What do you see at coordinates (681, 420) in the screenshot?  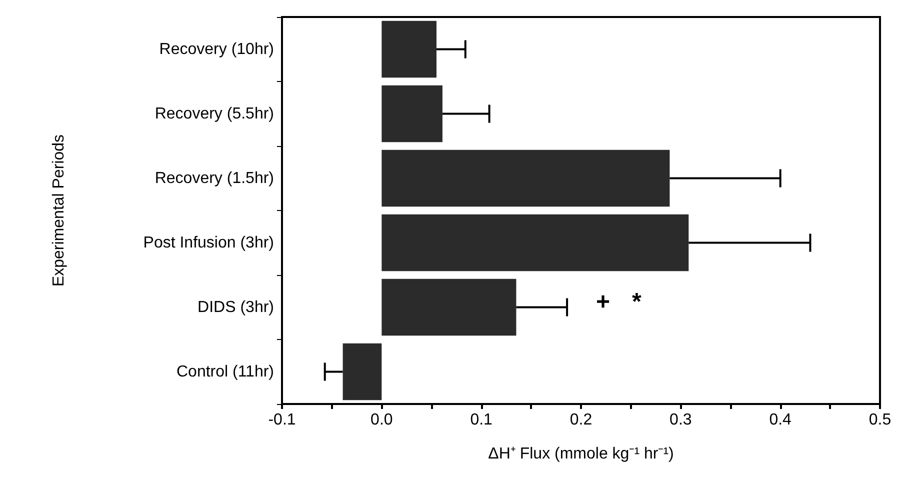 I see `x-tick-label: 0.3` at bounding box center [681, 420].